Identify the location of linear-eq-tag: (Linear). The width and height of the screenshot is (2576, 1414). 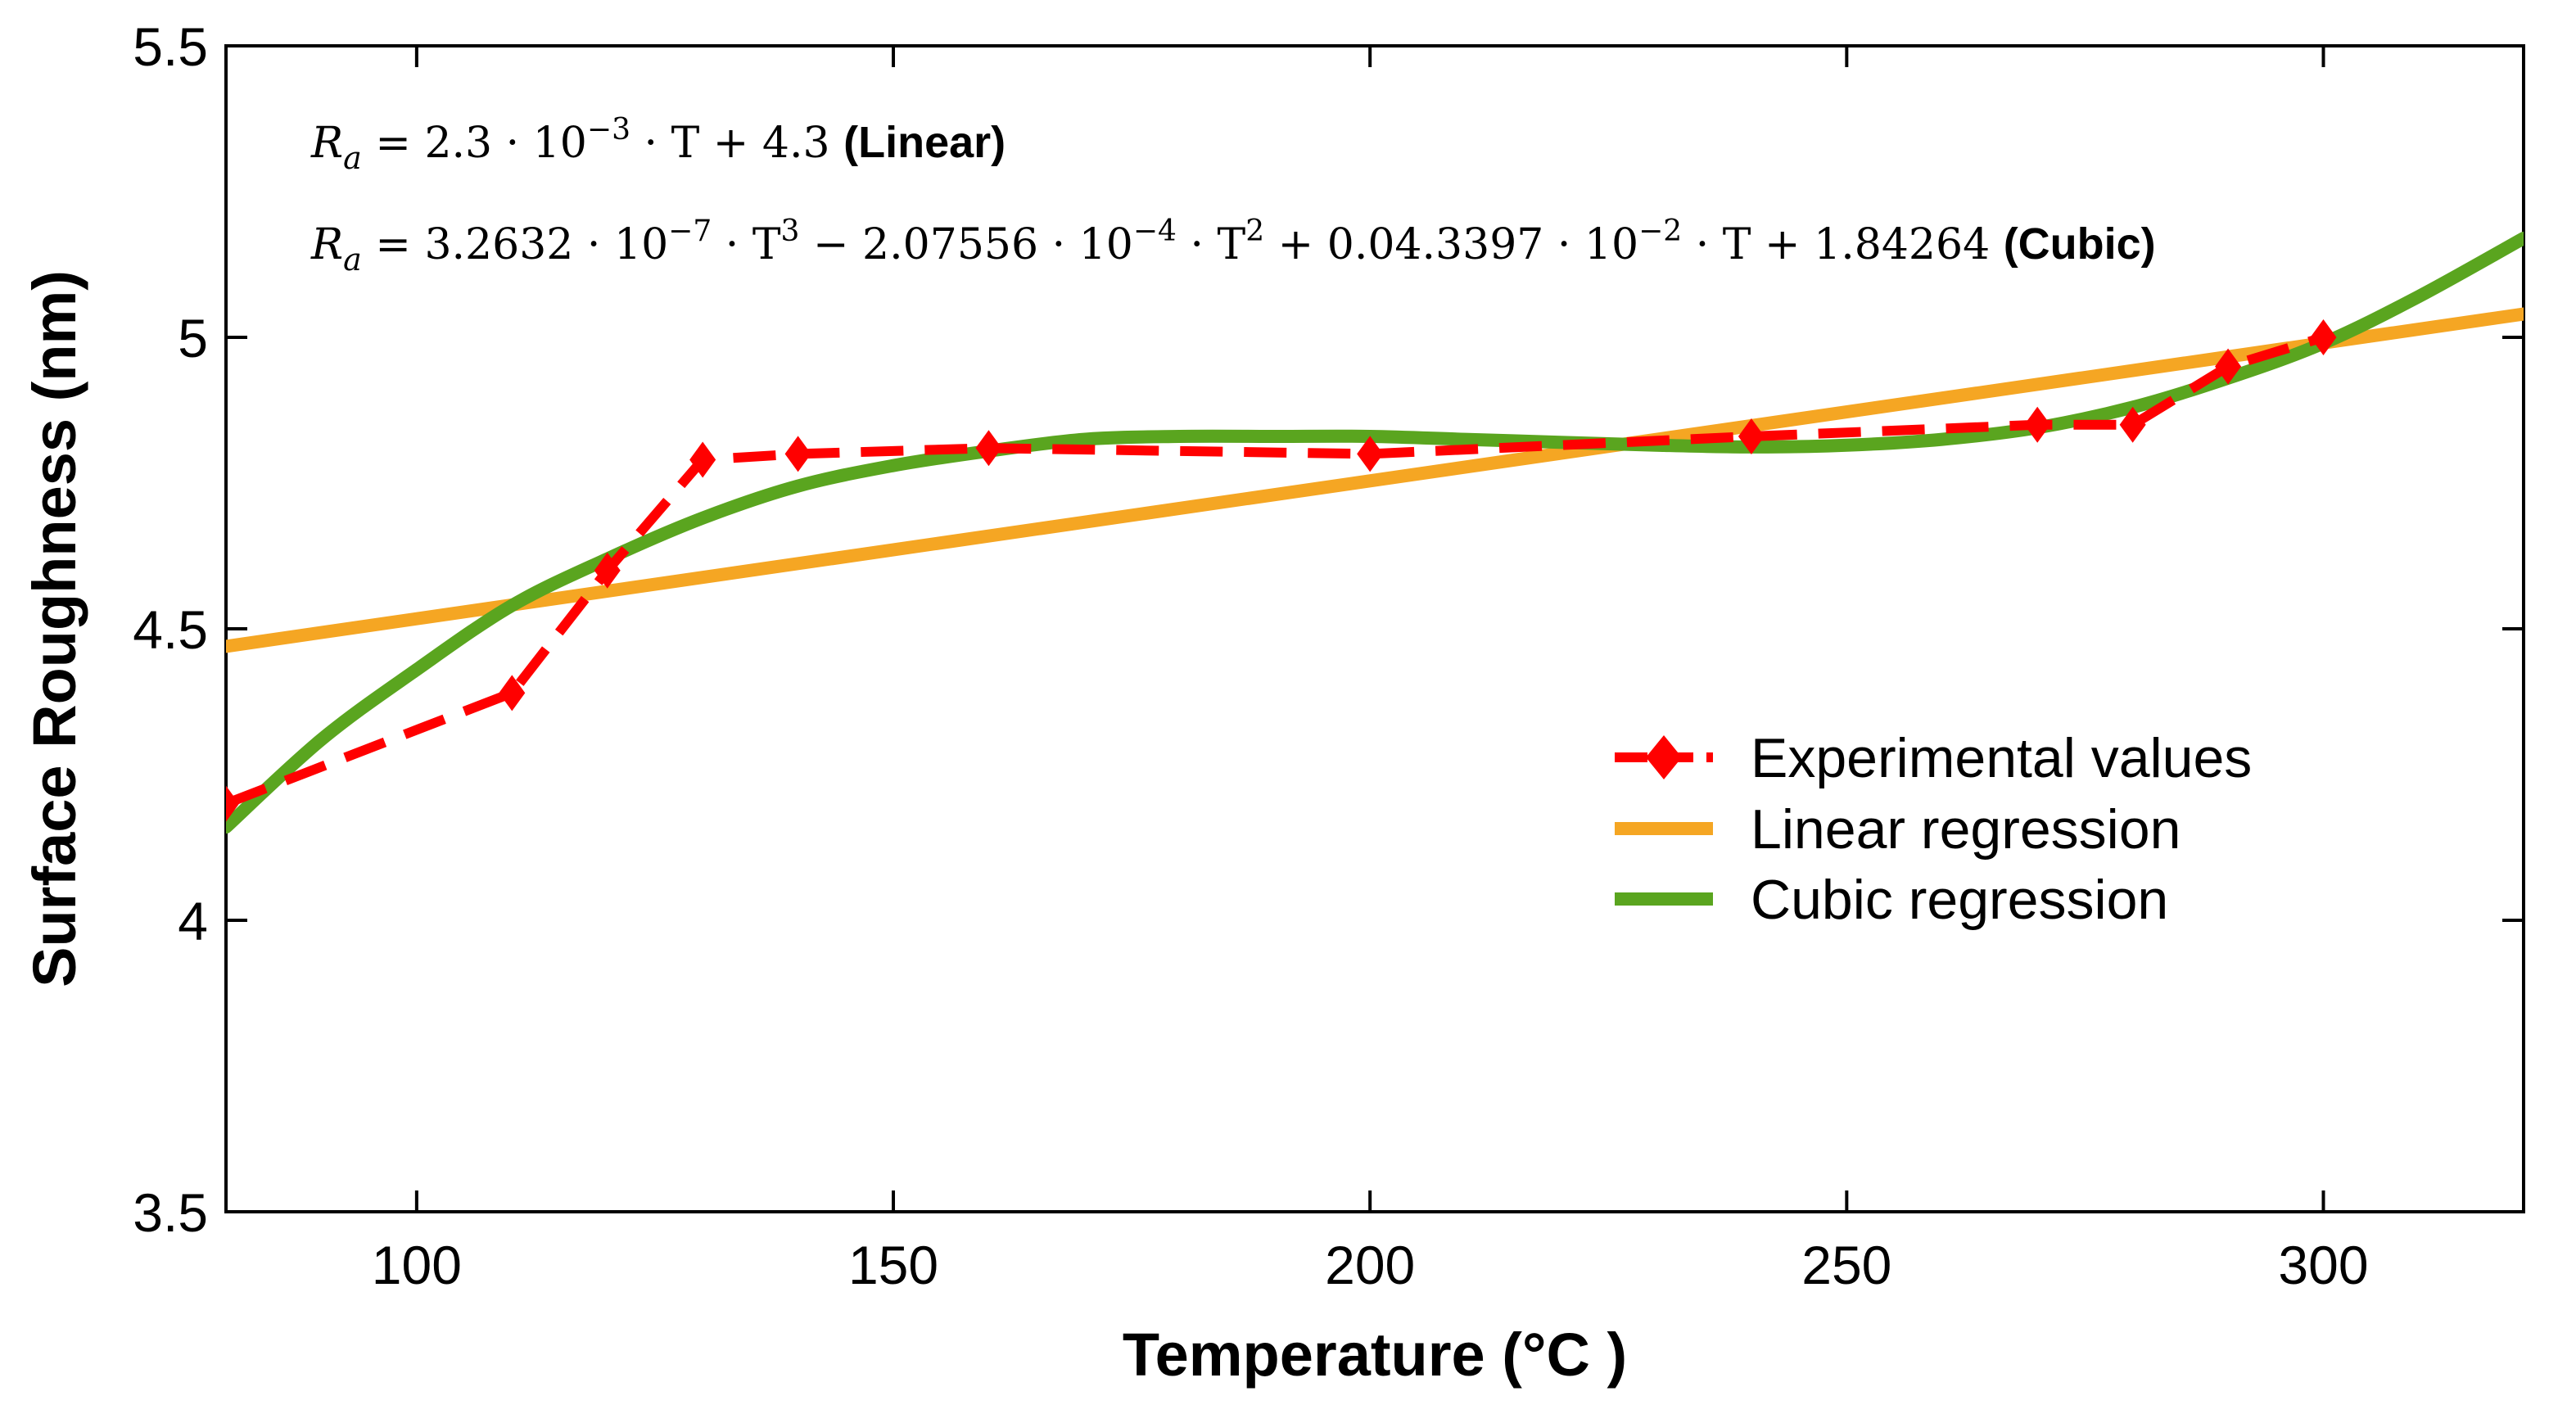
(924, 142).